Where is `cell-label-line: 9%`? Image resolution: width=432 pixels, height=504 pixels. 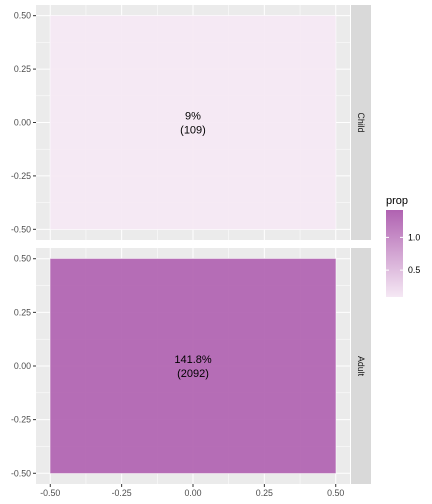
cell-label-line: 9% is located at coordinates (193, 117).